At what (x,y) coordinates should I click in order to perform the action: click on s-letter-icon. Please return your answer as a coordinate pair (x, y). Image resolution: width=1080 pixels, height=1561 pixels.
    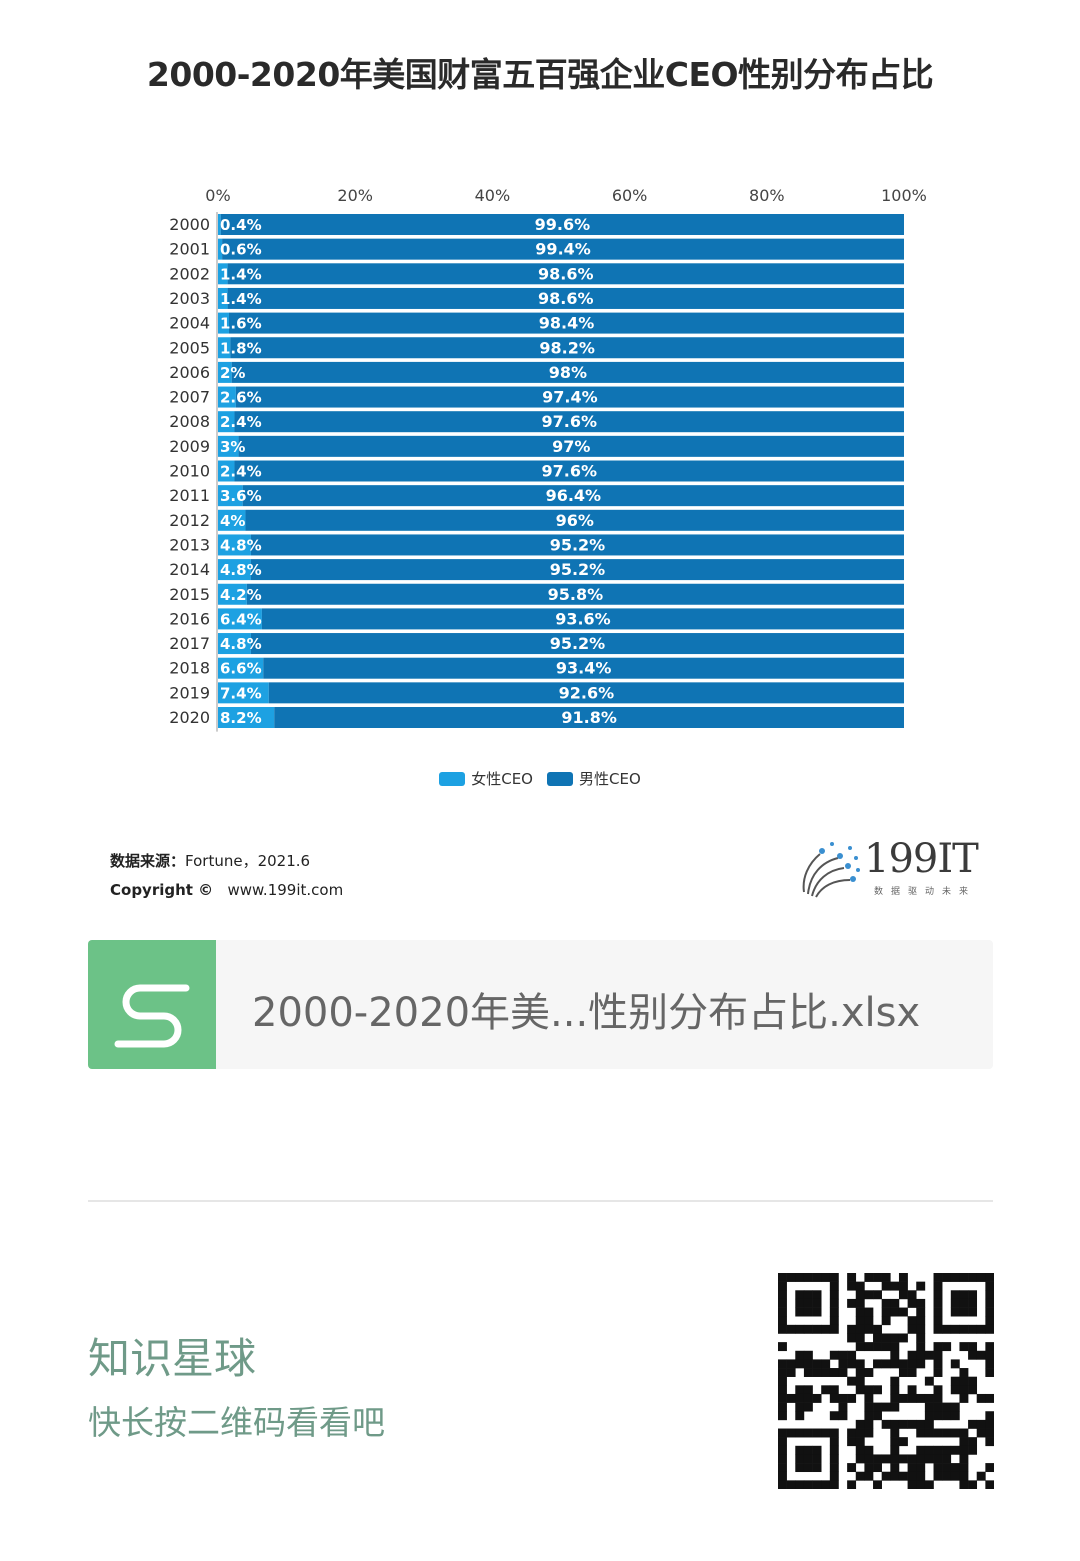
    Looking at the image, I should click on (152, 1016).